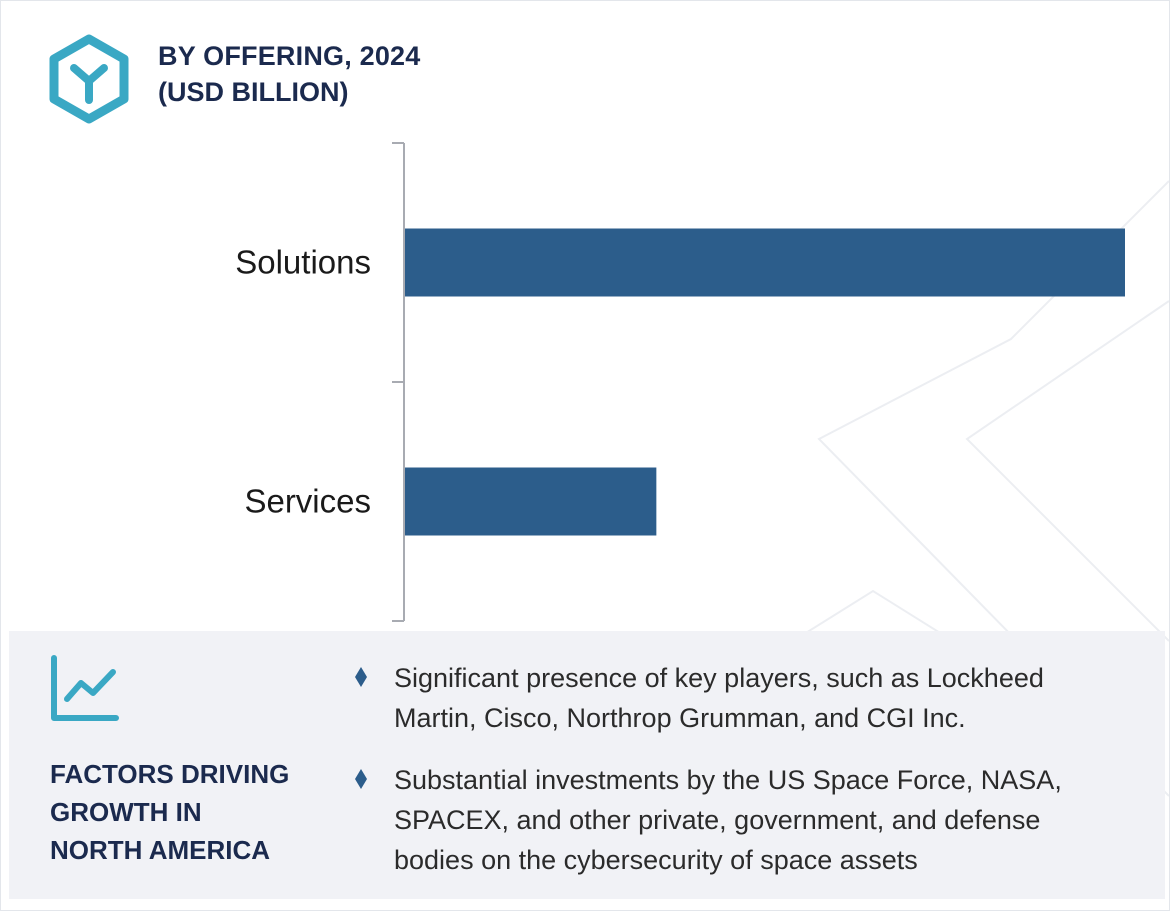  Describe the element at coordinates (89, 79) in the screenshot. I see `hexagon-y-logo-icon` at that location.